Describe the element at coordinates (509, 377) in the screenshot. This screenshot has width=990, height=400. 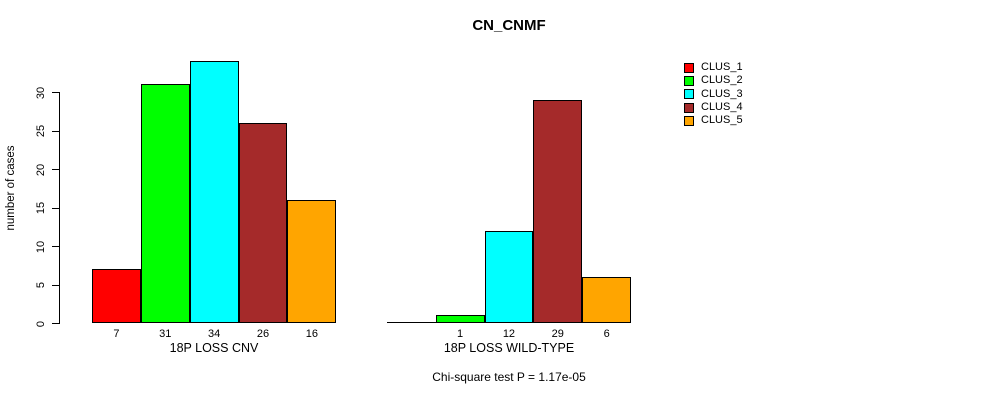
I see `chi-square-annotation: Chi-square test P = 1.17e-05` at that location.